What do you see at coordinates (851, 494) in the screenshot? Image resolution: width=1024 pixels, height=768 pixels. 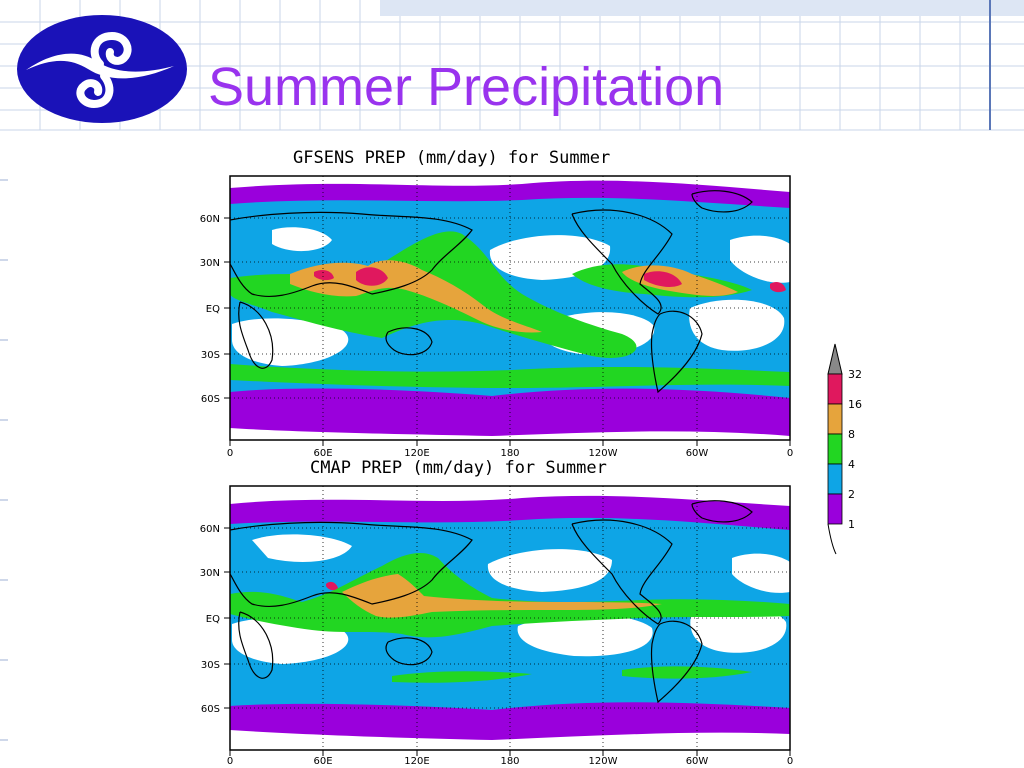 I see `legend-label: 2` at bounding box center [851, 494].